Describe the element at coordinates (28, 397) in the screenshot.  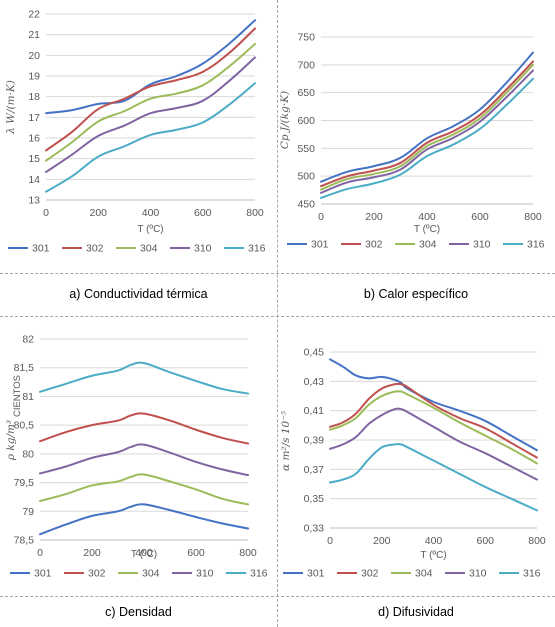
I see `y-tick-label: 81` at that location.